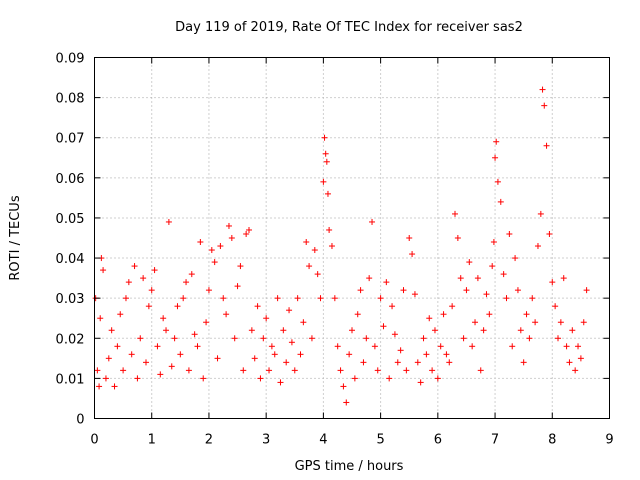 This screenshot has height=480, width=640. What do you see at coordinates (380, 440) in the screenshot?
I see `x-tick-label: 5` at bounding box center [380, 440].